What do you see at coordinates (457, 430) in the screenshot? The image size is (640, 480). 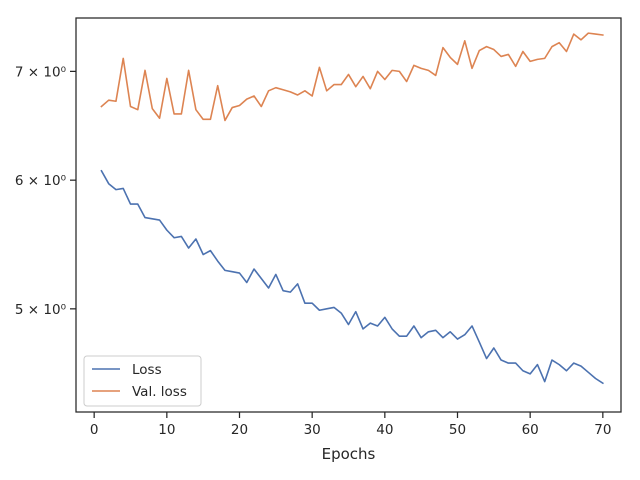 I see `x-tick-label: 50` at bounding box center [457, 430].